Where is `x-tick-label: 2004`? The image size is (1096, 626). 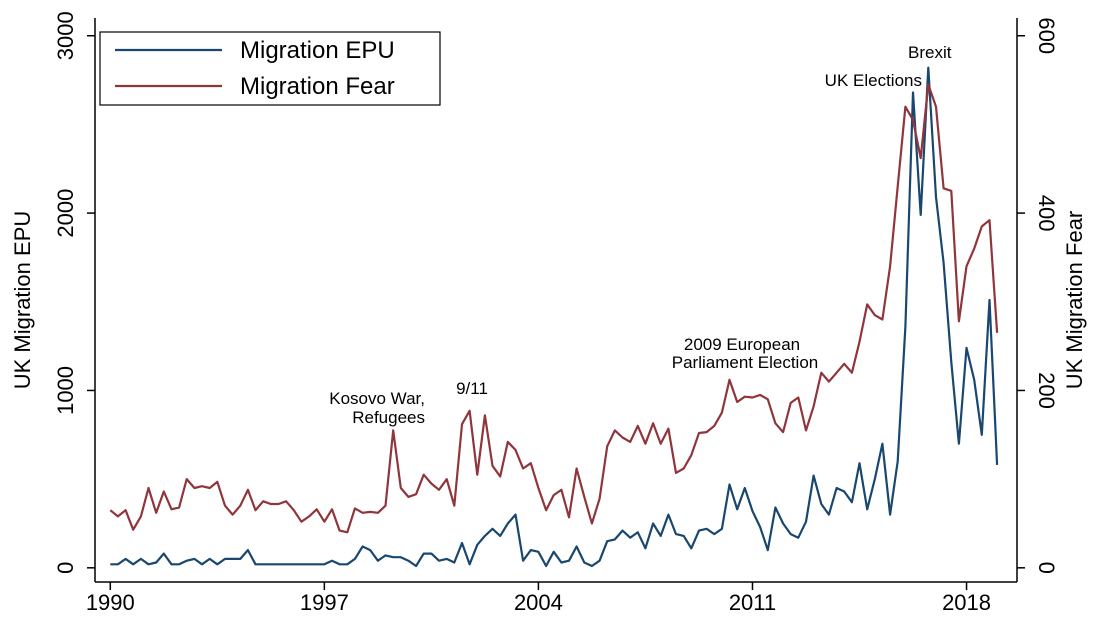 x-tick-label: 2004 is located at coordinates (538, 602).